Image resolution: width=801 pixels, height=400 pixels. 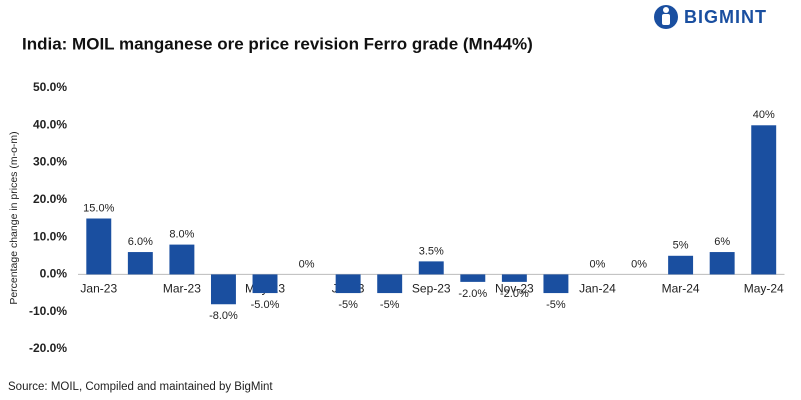 I want to click on y-tick-label: 20.0%, so click(x=50, y=199).